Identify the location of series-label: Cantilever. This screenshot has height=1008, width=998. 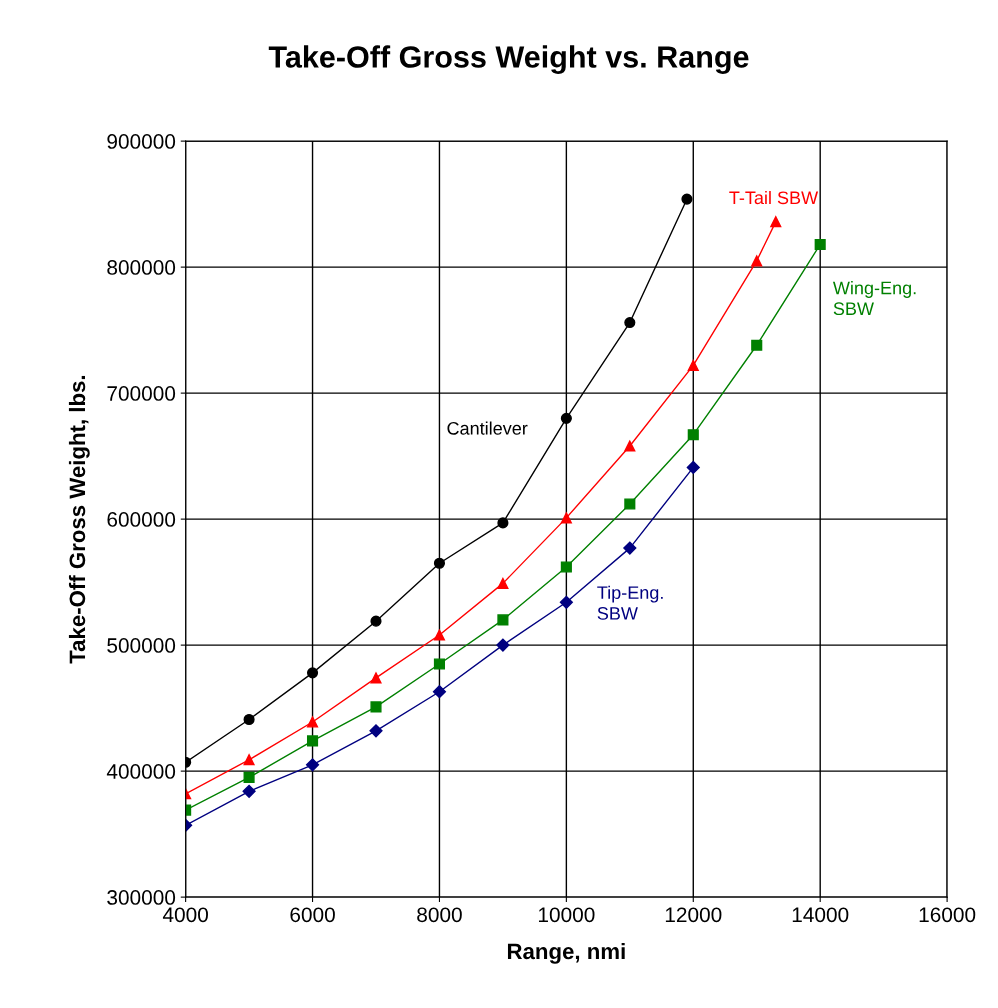
(487, 428).